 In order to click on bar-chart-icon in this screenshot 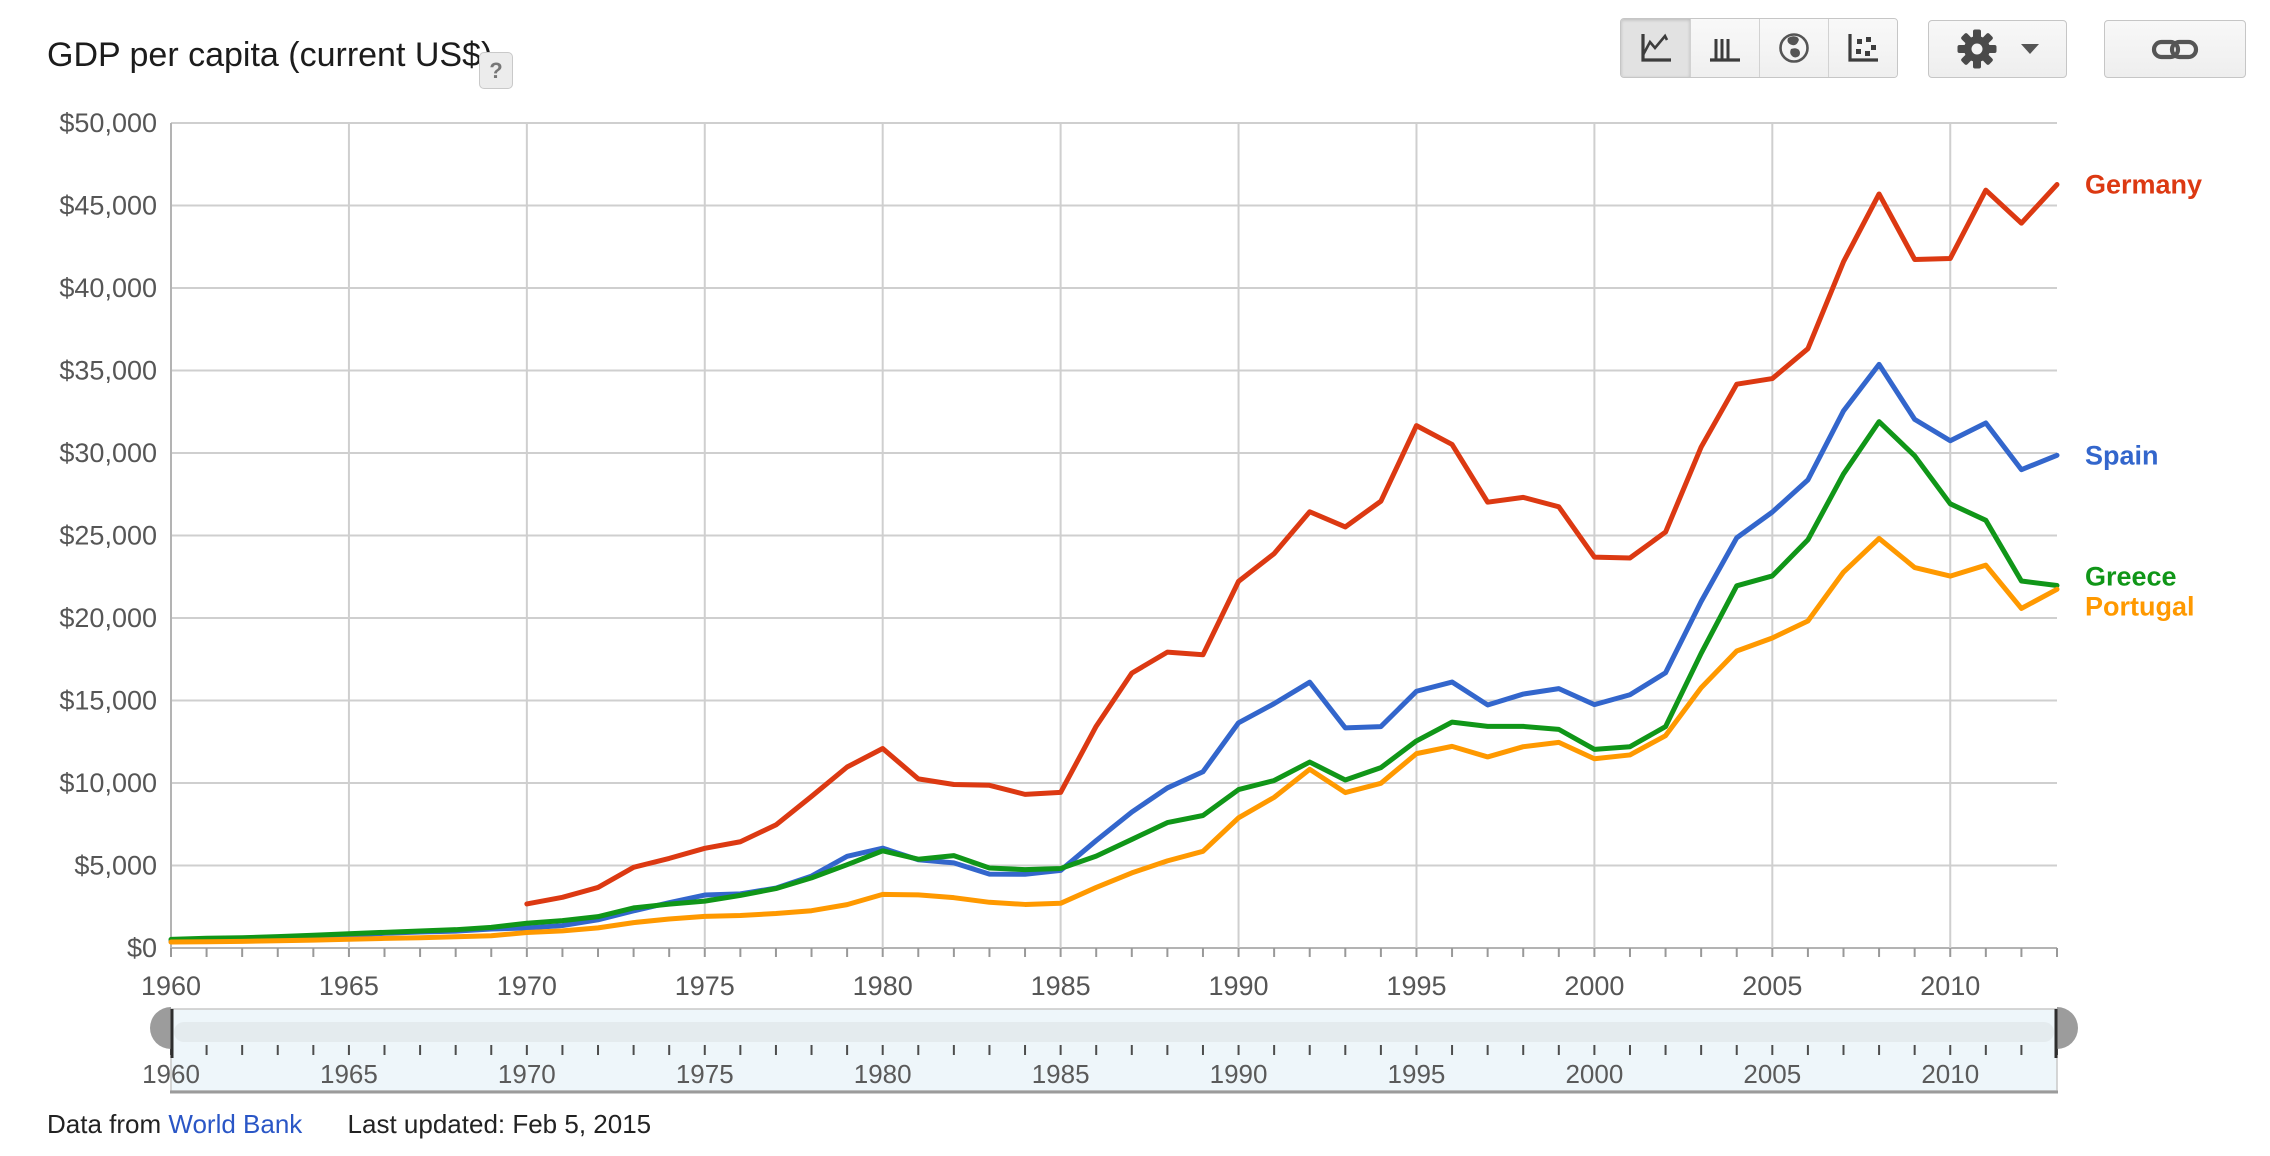, I will do `click(1725, 50)`.